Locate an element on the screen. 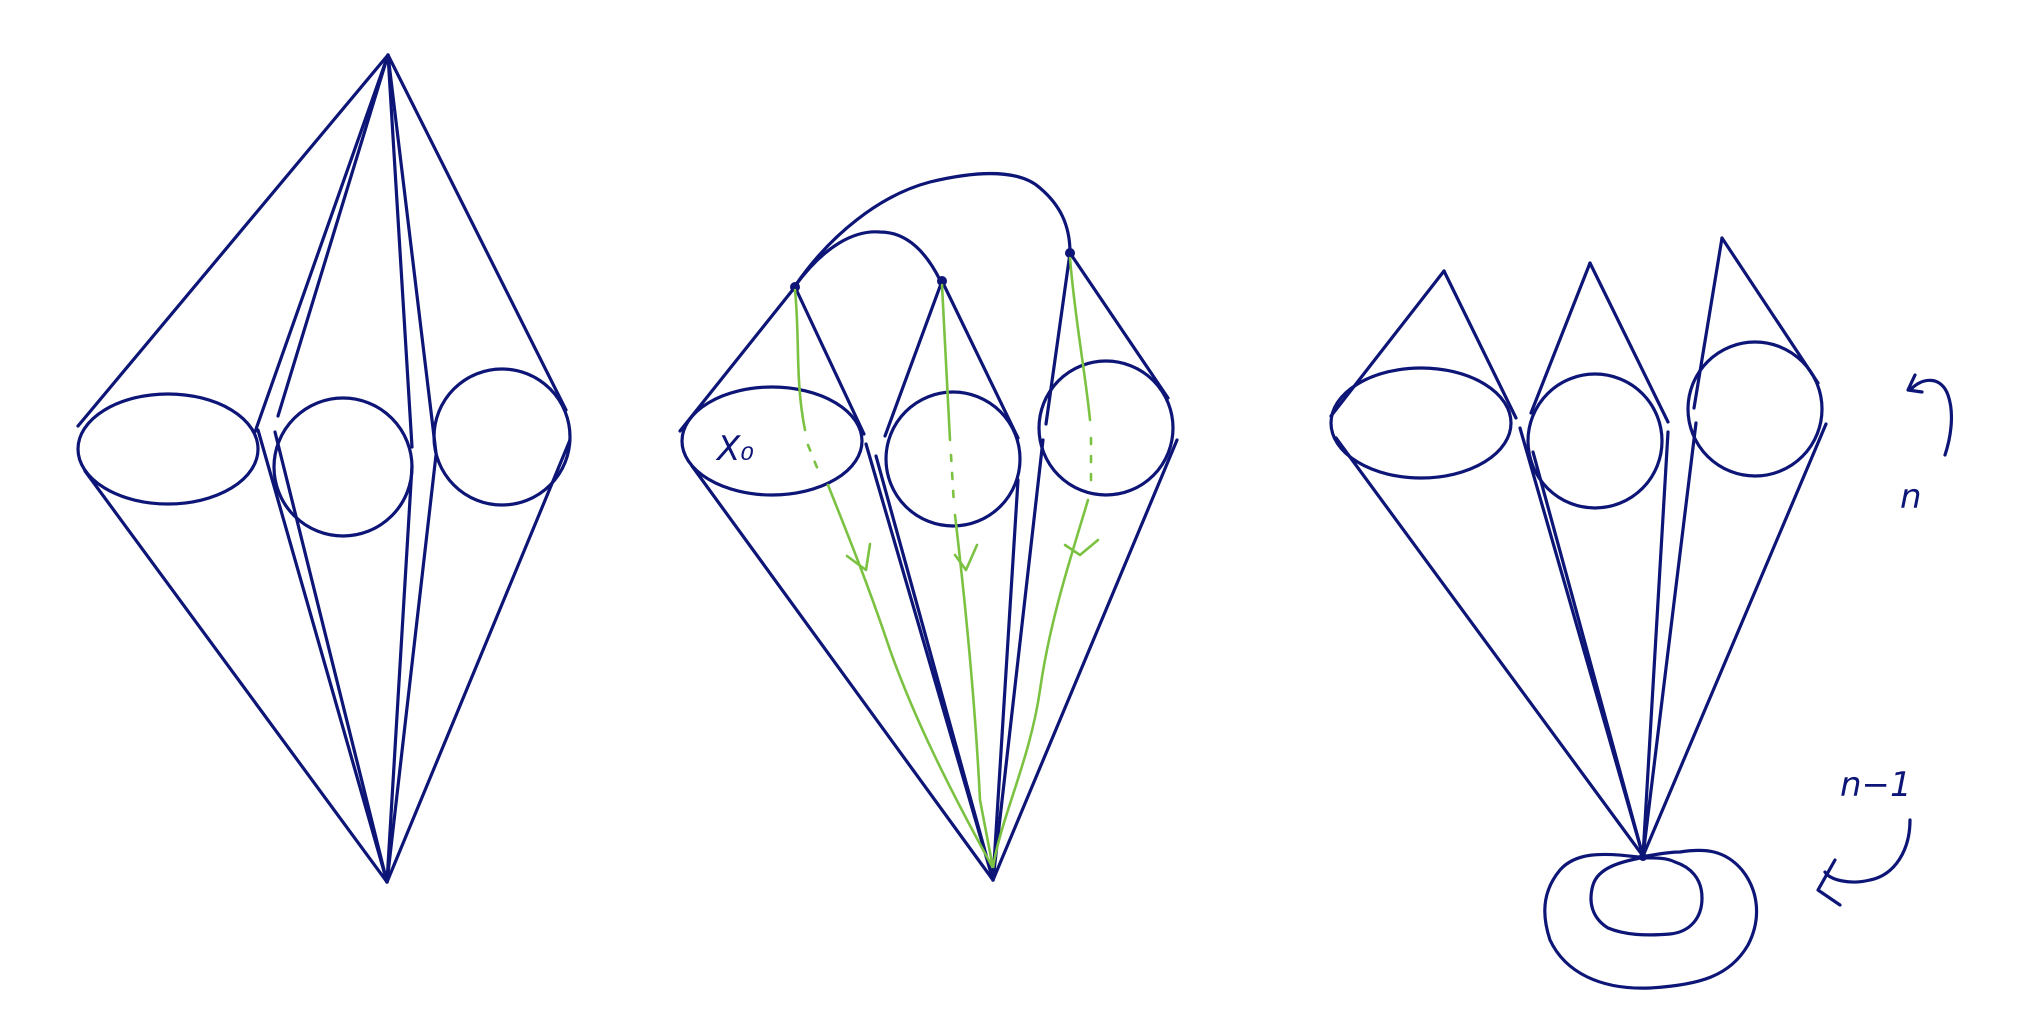  label-x0: X₀ is located at coordinates (734, 449).